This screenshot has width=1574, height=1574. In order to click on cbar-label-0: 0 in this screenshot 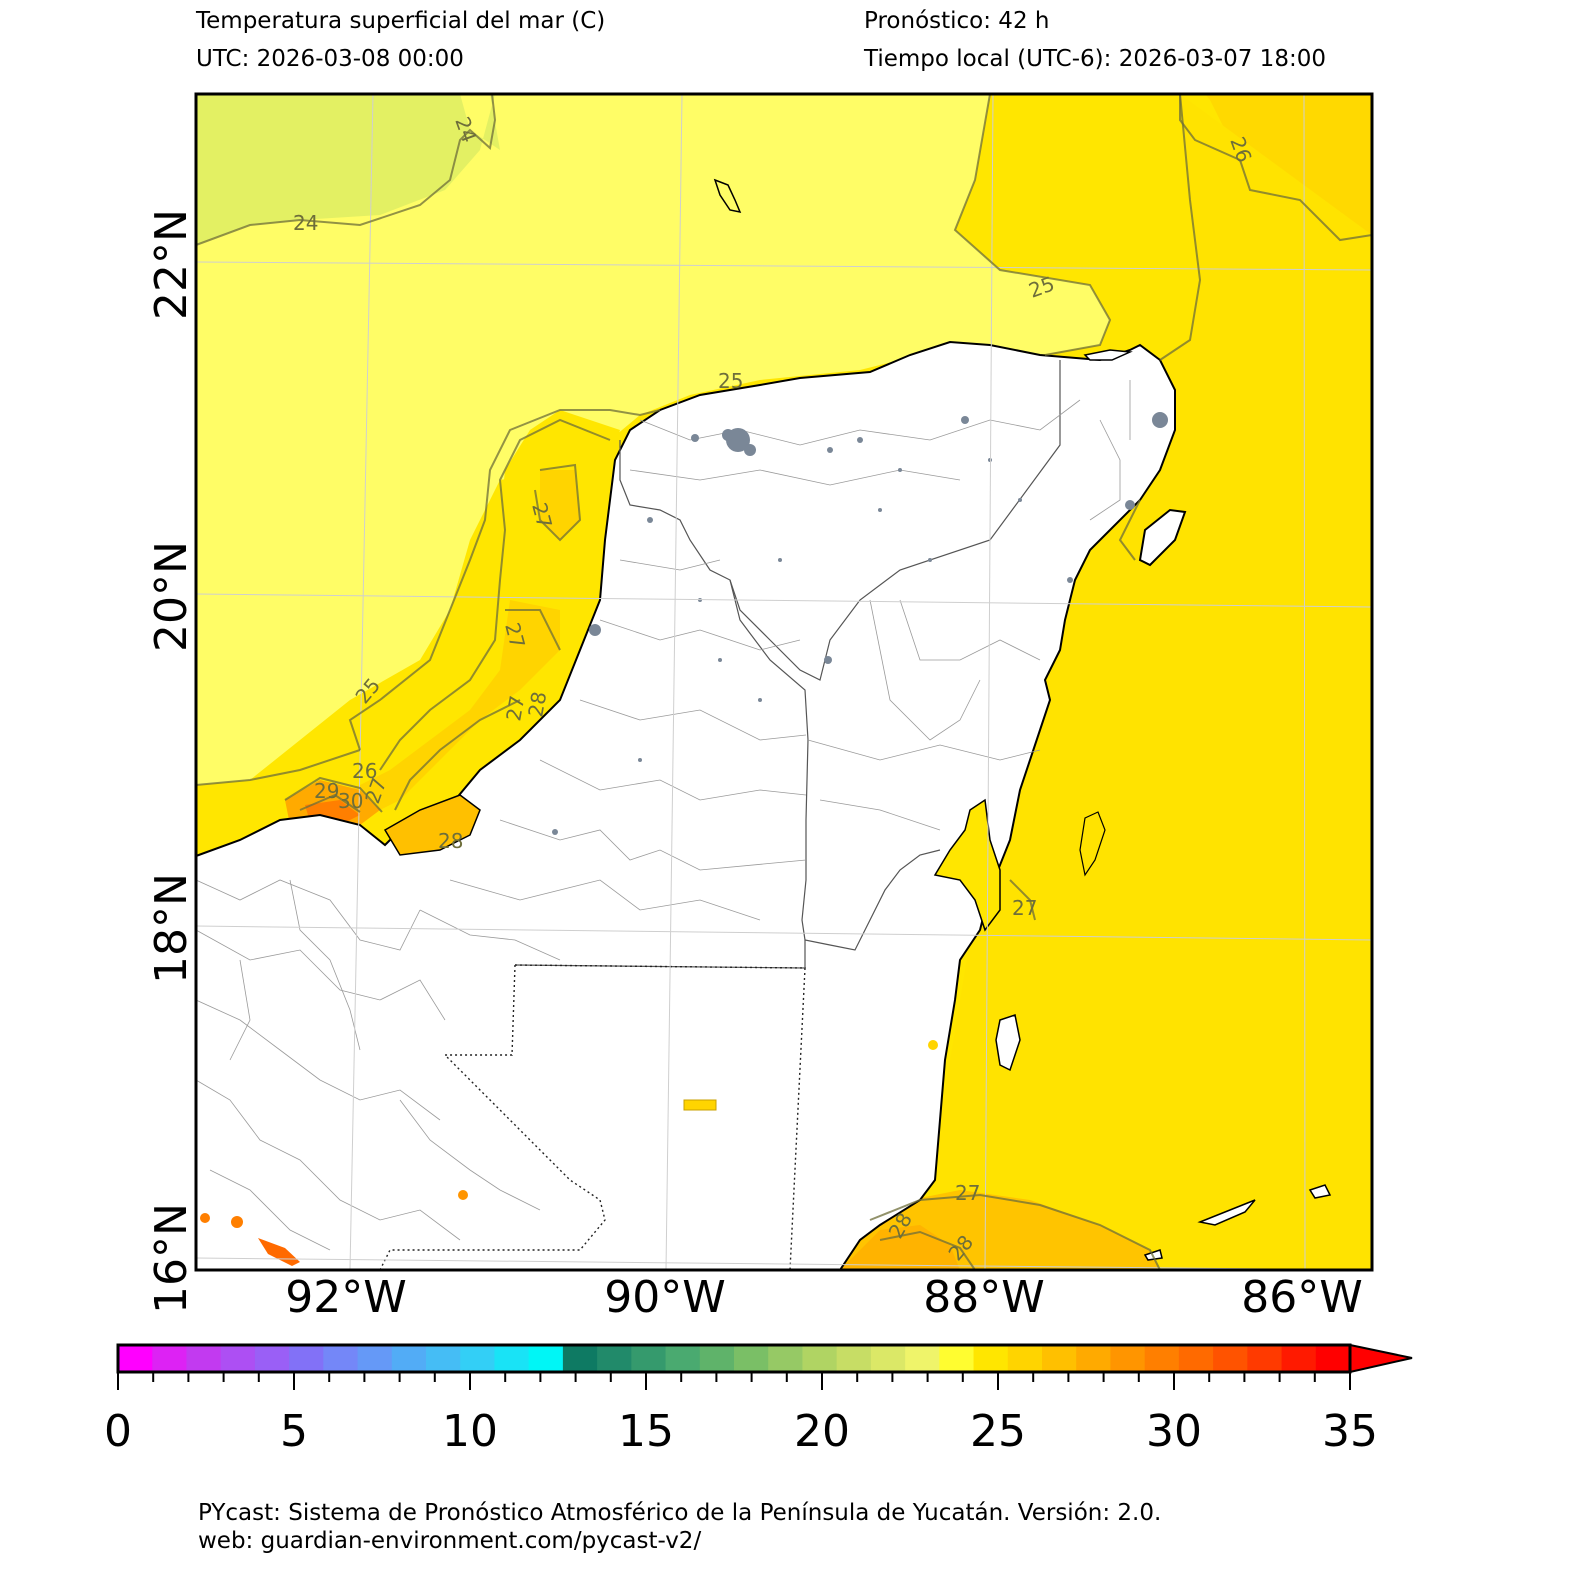, I will do `click(118, 1431)`.